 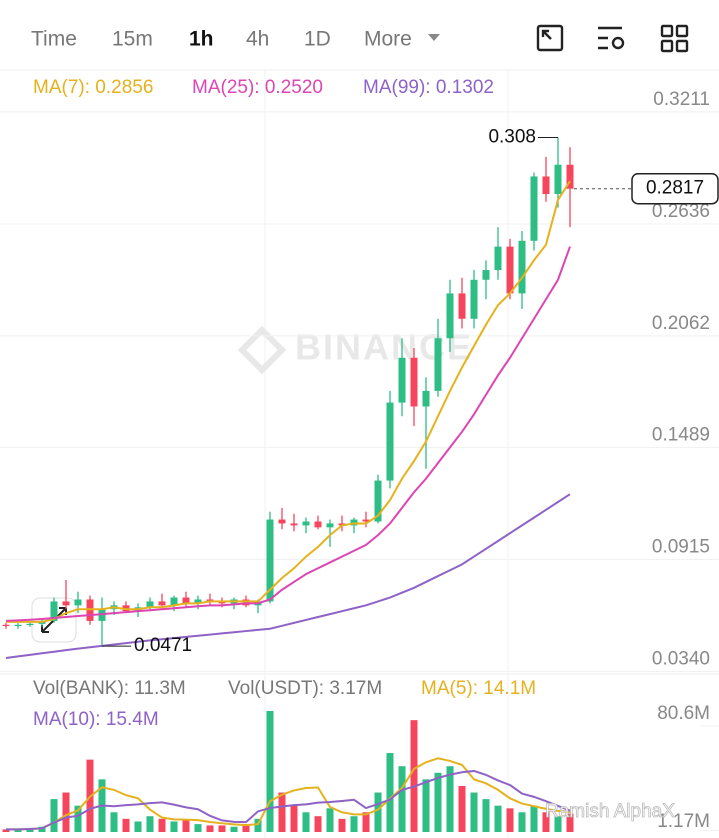 What do you see at coordinates (674, 38) in the screenshot?
I see `icon-layout` at bounding box center [674, 38].